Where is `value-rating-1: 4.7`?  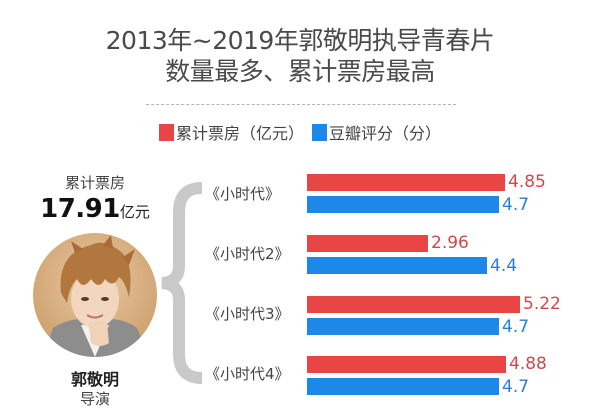 value-rating-1: 4.7 is located at coordinates (516, 205).